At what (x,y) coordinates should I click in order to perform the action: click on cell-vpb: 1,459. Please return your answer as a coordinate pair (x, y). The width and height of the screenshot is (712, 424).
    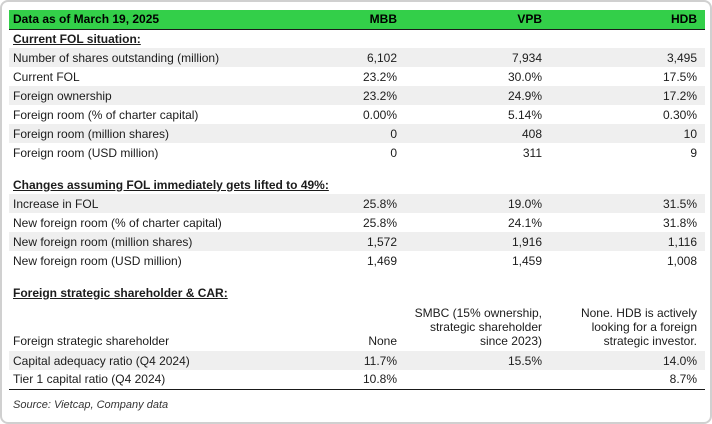
    Looking at the image, I should click on (526, 260).